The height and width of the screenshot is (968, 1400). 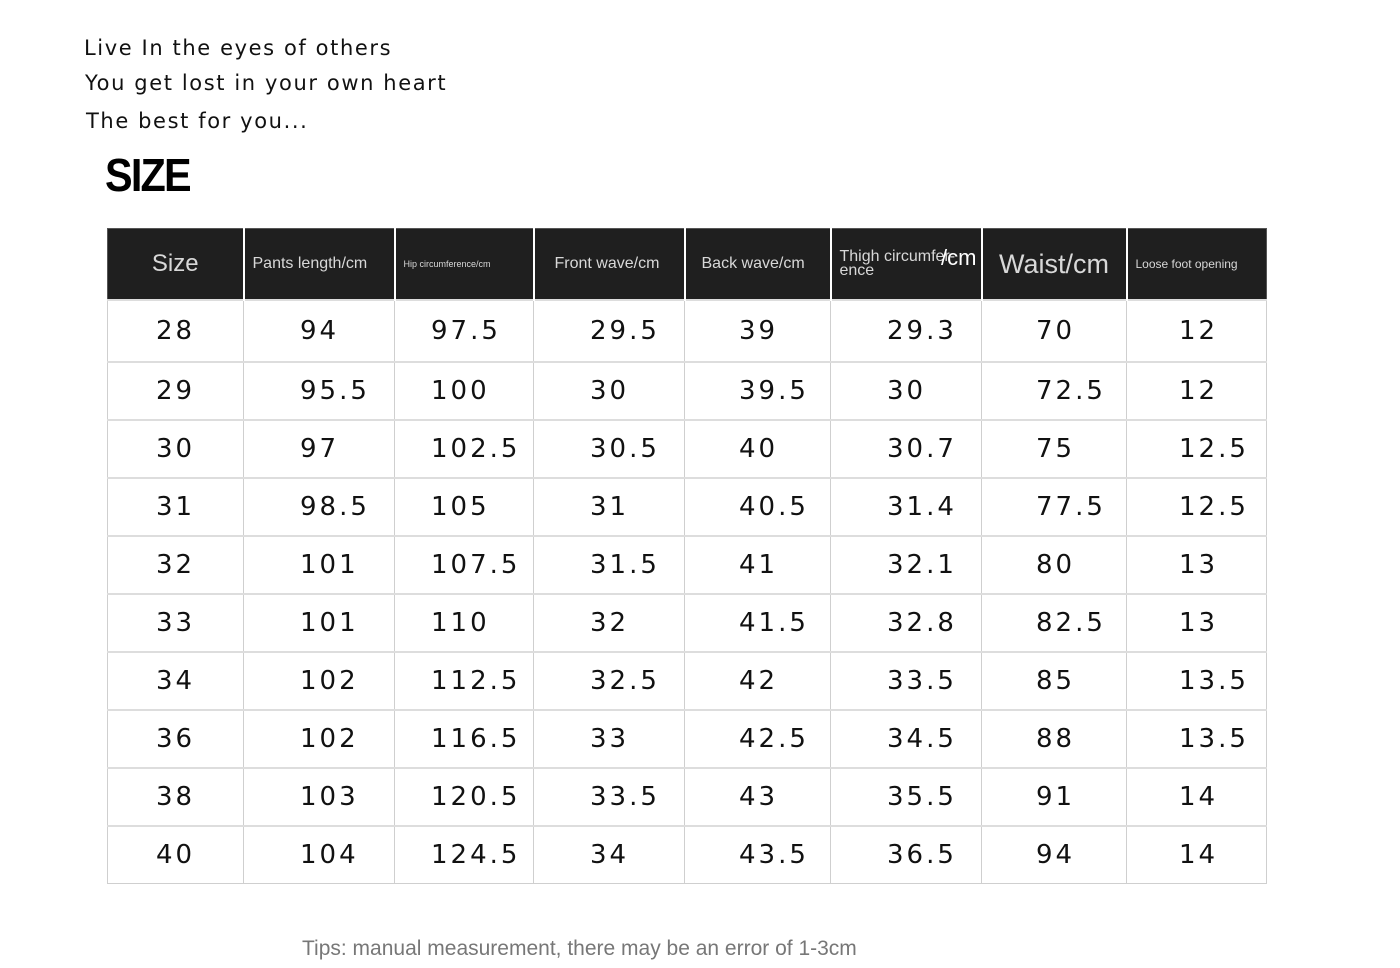 What do you see at coordinates (906, 449) in the screenshot?
I see `table-cell: 30.7` at bounding box center [906, 449].